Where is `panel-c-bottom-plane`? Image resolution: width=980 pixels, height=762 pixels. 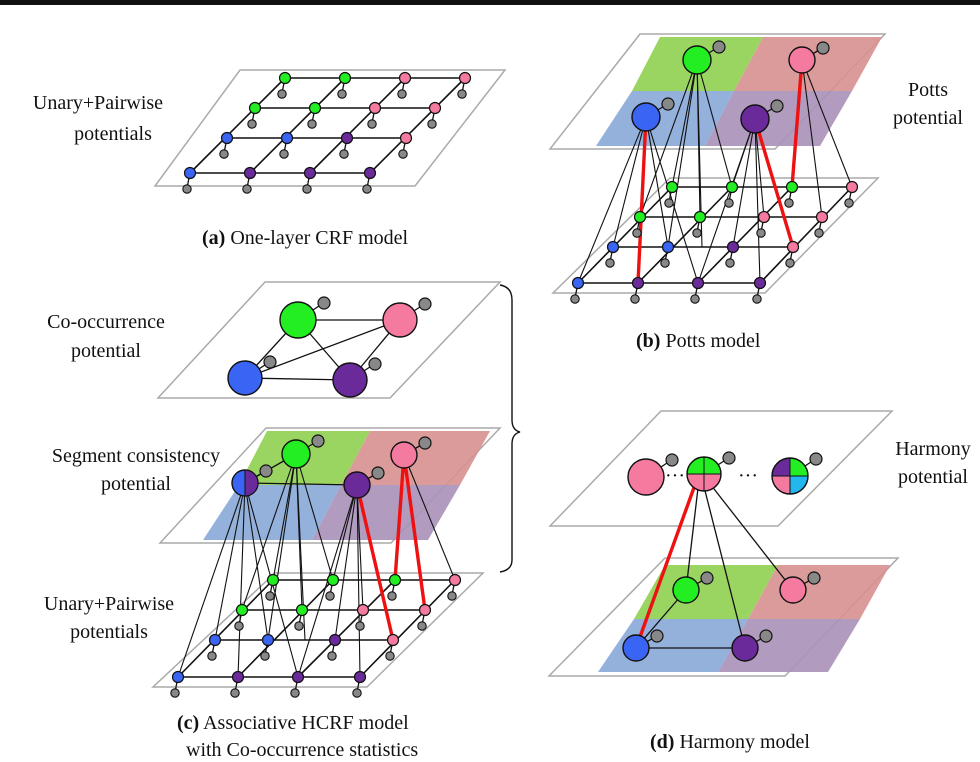
panel-c-bottom-plane is located at coordinates (318, 630).